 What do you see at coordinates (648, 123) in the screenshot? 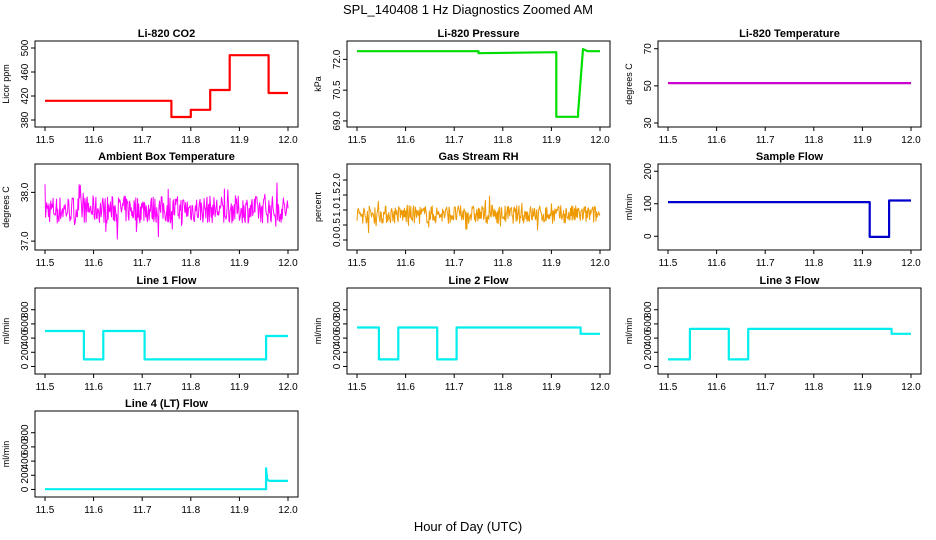
I see `y-tick-label: 30` at bounding box center [648, 123].